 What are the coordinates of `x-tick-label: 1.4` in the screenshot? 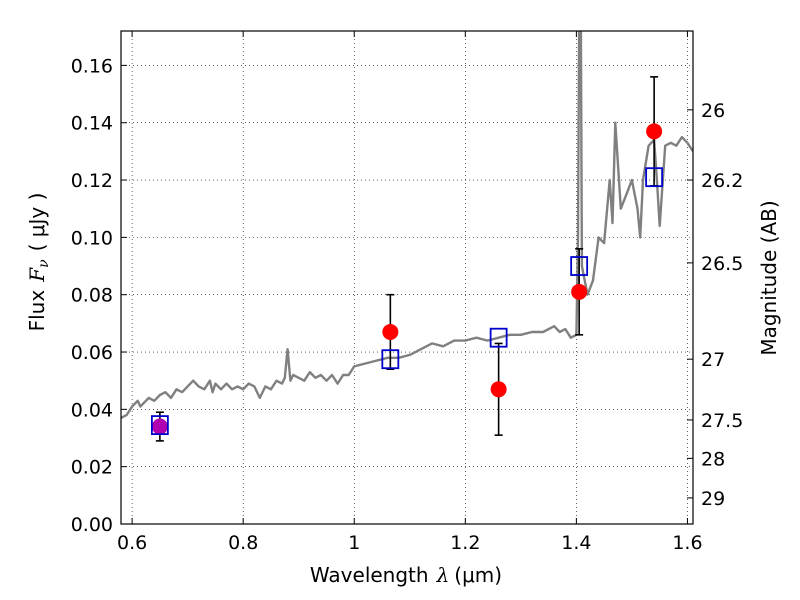 It's located at (576, 543).